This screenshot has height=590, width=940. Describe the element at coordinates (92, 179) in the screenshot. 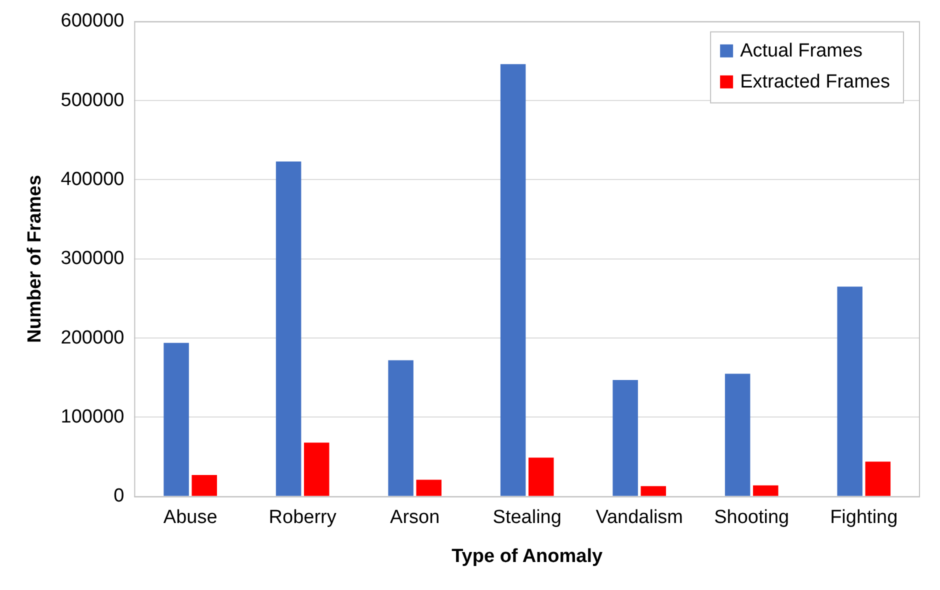

I see `y-tick-label: 400000` at that location.